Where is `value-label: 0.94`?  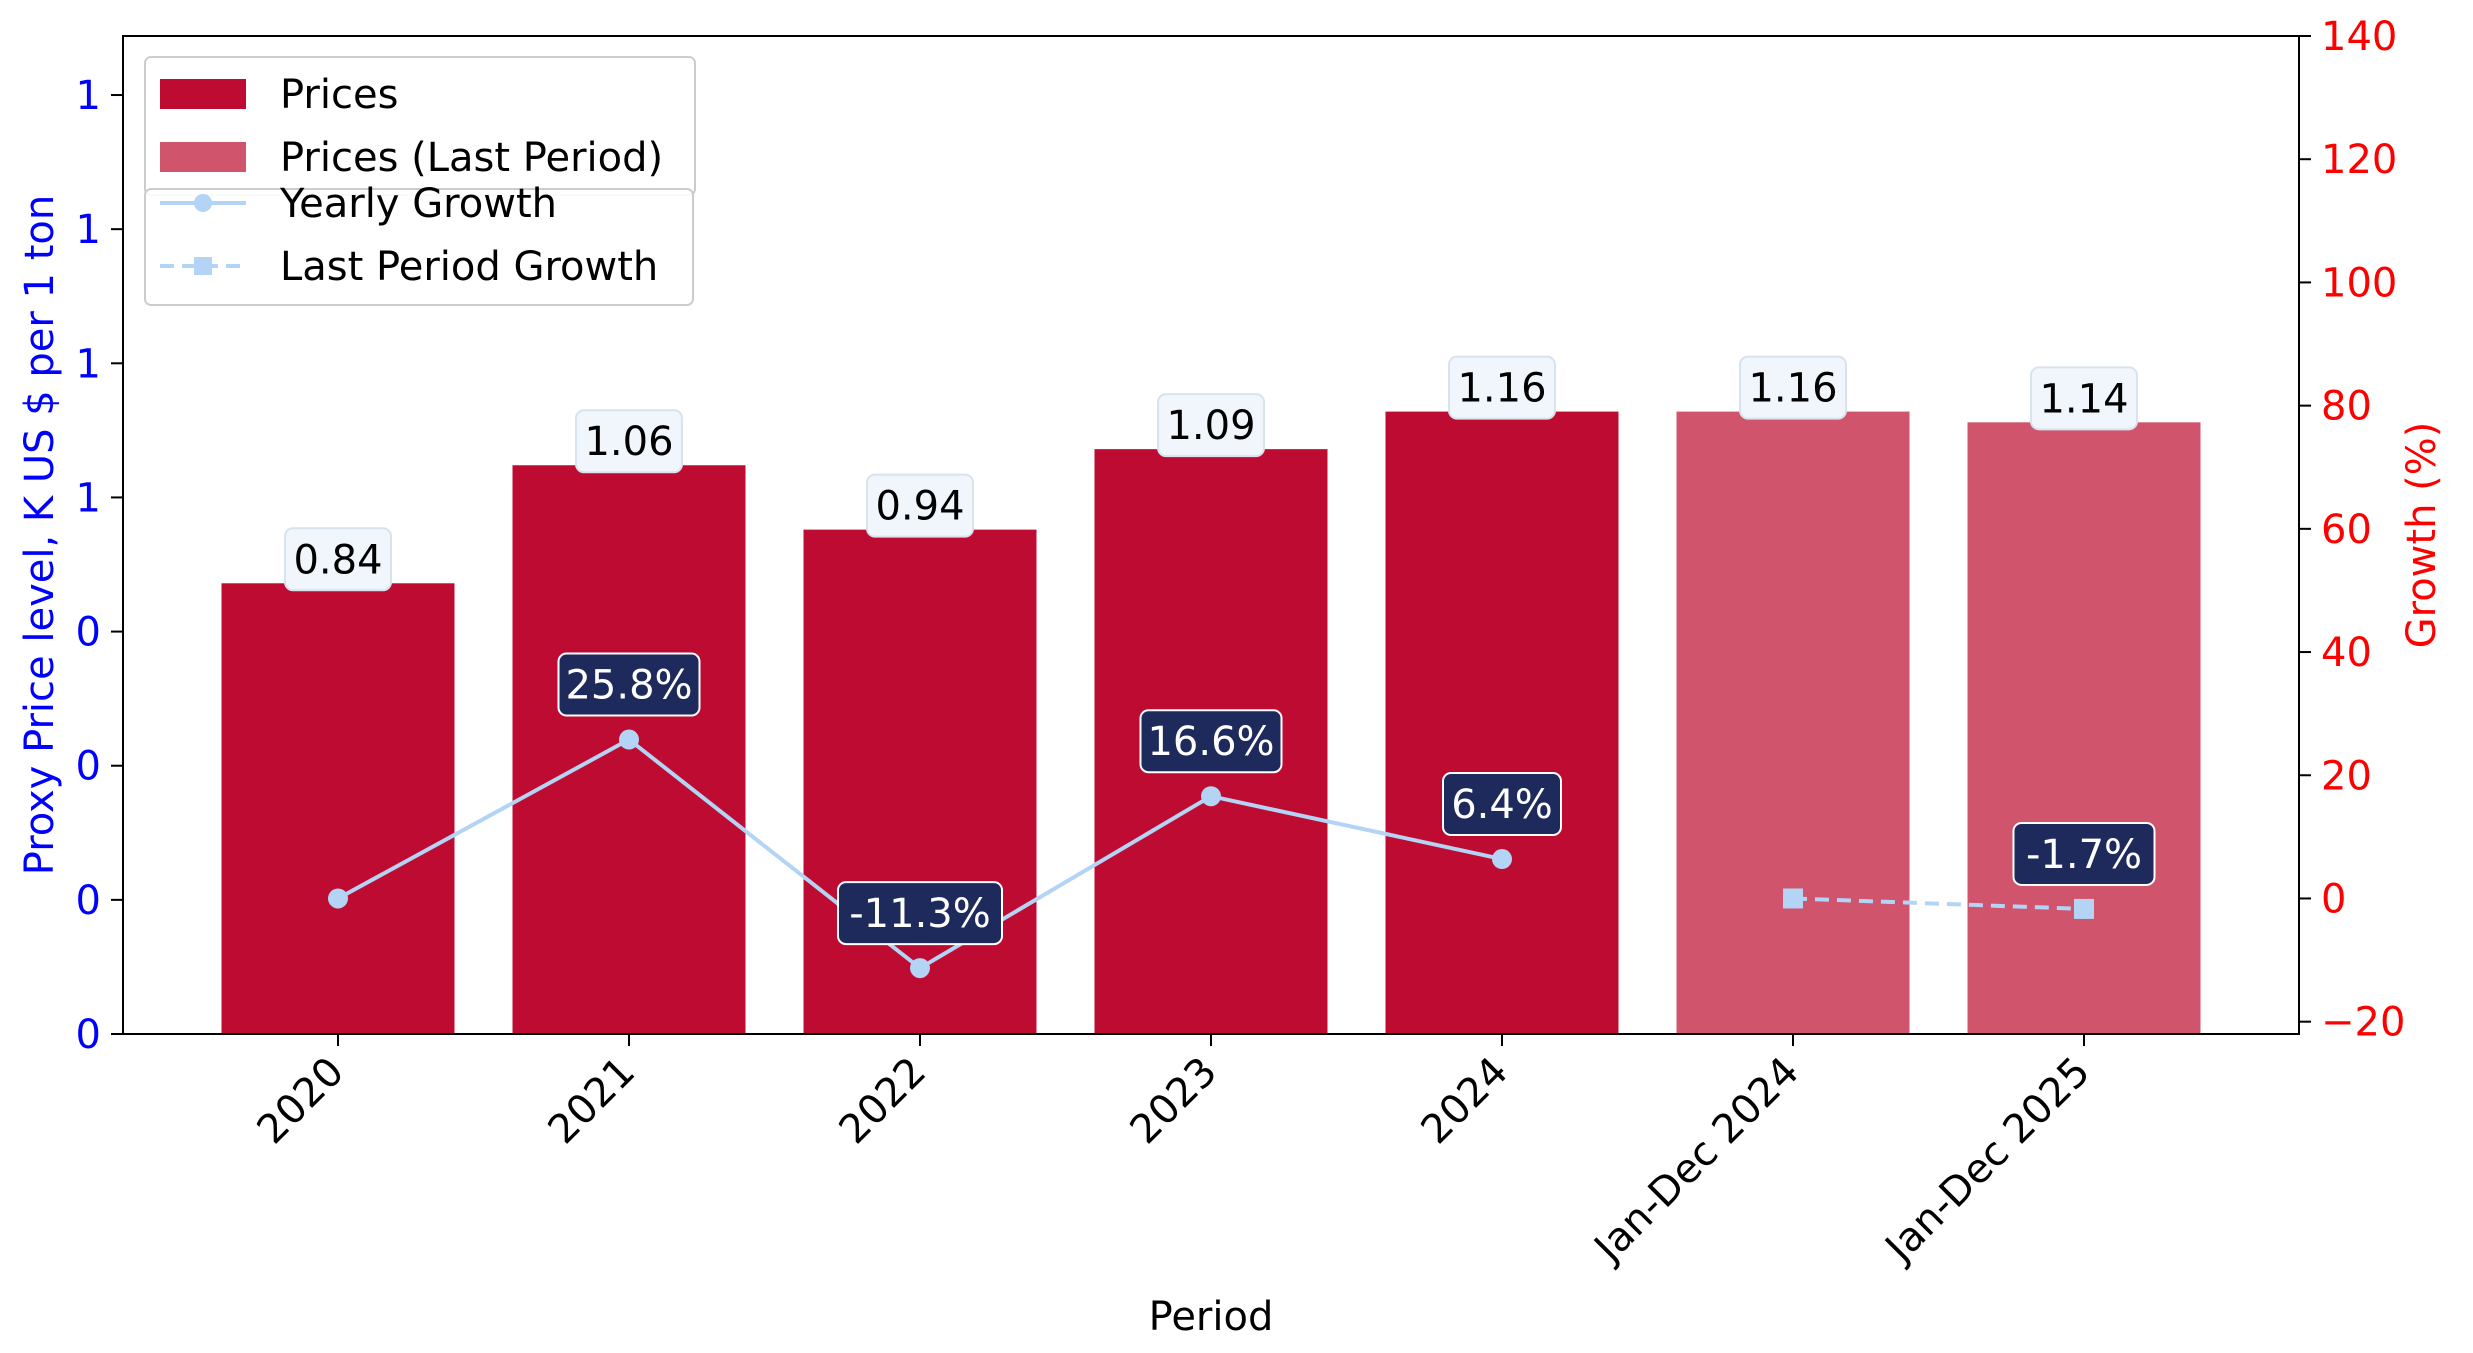 value-label: 0.94 is located at coordinates (919, 507).